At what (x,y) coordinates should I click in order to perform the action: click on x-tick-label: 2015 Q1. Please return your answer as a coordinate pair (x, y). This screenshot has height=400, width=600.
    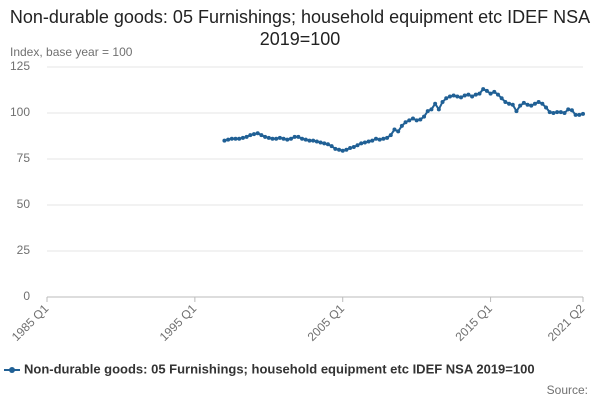
    Looking at the image, I should click on (473, 322).